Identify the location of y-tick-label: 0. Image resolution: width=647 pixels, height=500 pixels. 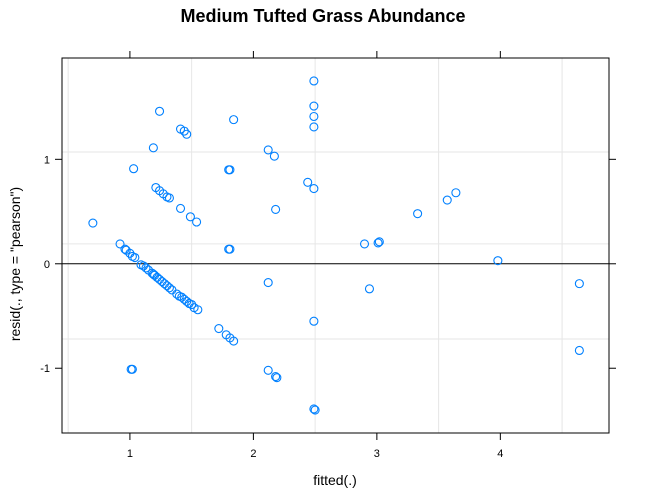
(47, 265).